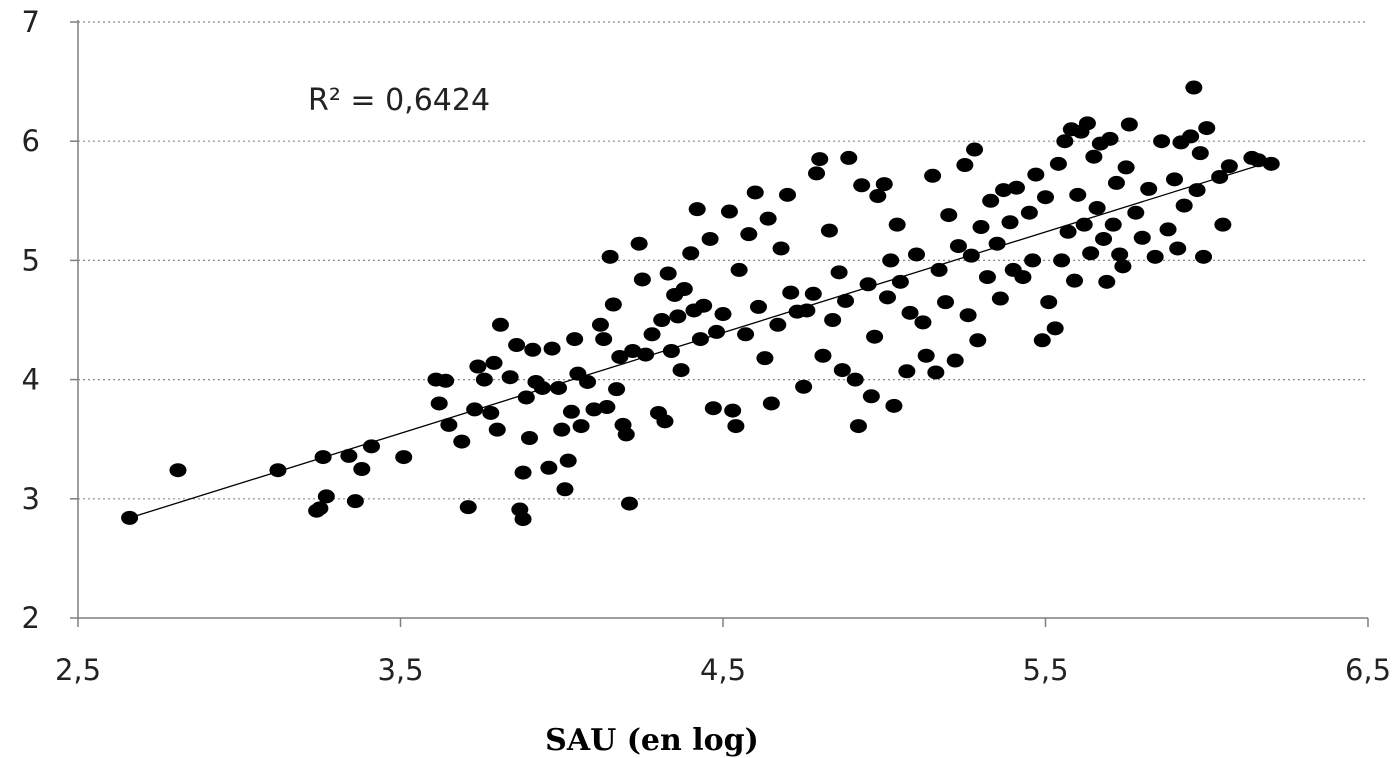  What do you see at coordinates (1368, 670) in the screenshot?
I see `x-tick-label: 6,5` at bounding box center [1368, 670].